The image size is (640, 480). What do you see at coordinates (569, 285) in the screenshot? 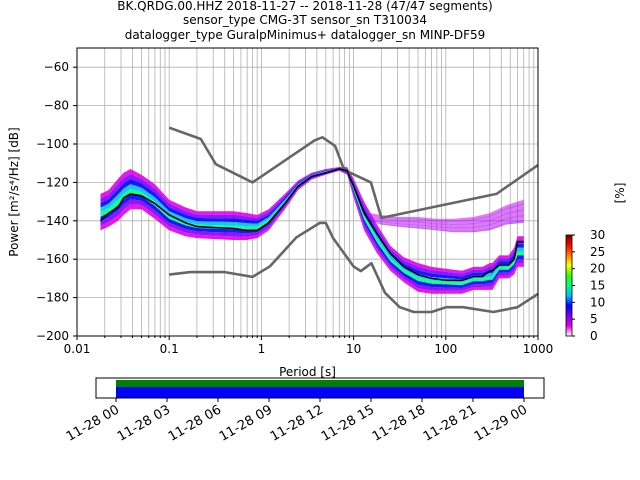
I see `colorbar-gradient` at bounding box center [569, 285].